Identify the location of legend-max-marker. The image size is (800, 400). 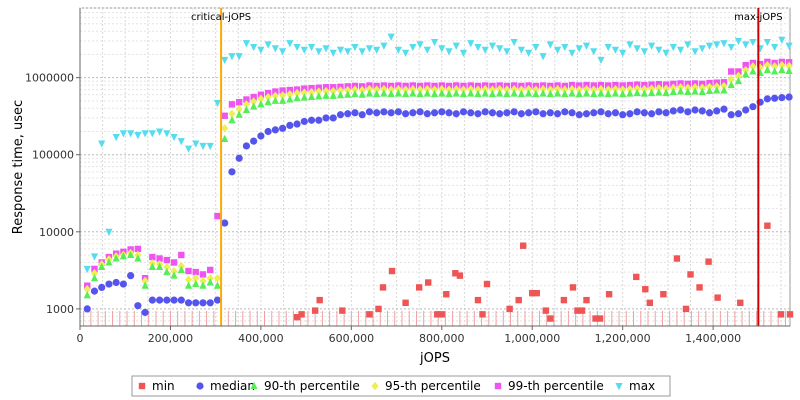
(619, 387).